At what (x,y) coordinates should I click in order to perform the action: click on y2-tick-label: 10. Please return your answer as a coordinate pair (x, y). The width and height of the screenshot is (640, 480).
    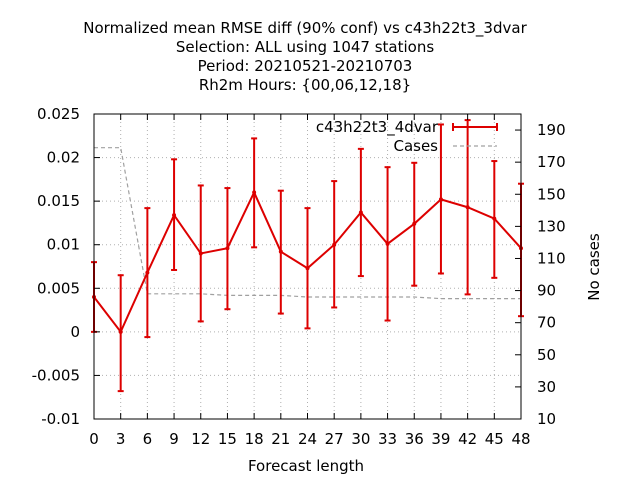
    Looking at the image, I should click on (546, 419).